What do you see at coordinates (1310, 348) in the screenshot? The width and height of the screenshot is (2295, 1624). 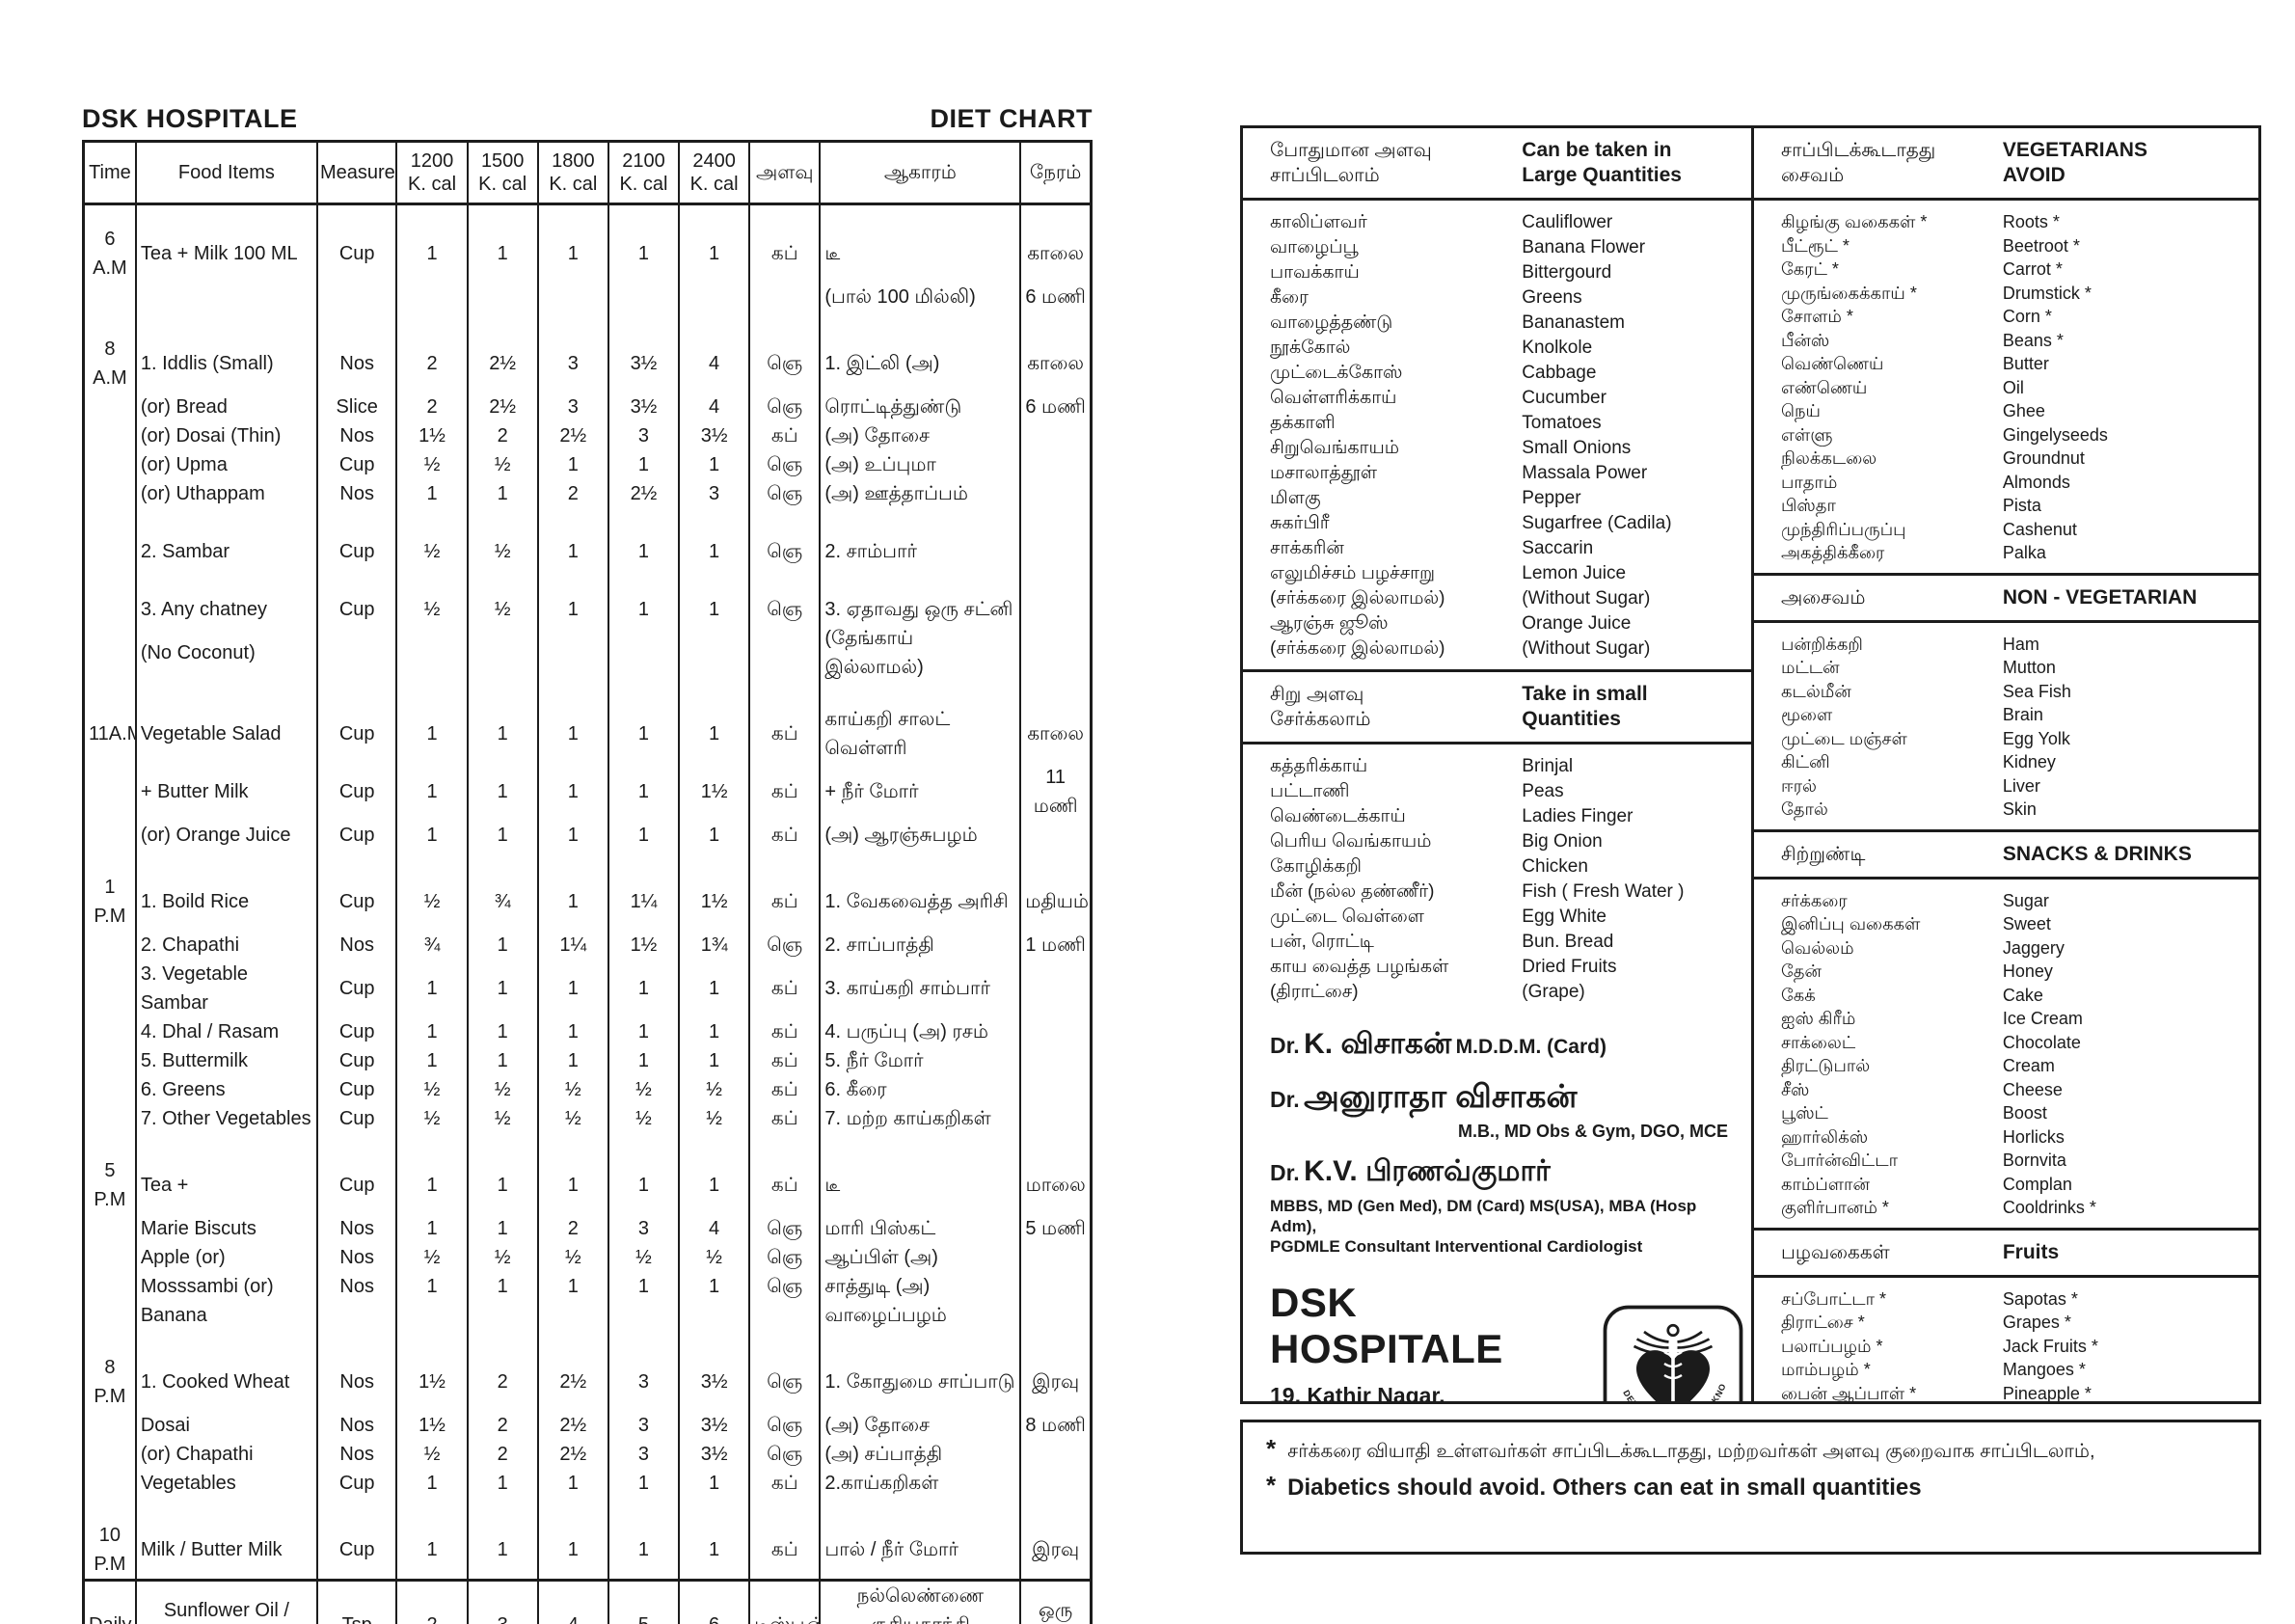 I see `term-tamil: நூக்கோல்` at bounding box center [1310, 348].